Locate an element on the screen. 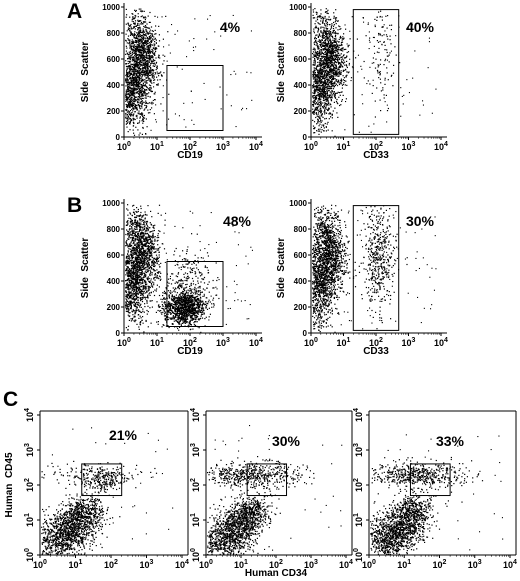 The image size is (520, 581). y-axis-title: Human CD45 is located at coordinates (9, 484).